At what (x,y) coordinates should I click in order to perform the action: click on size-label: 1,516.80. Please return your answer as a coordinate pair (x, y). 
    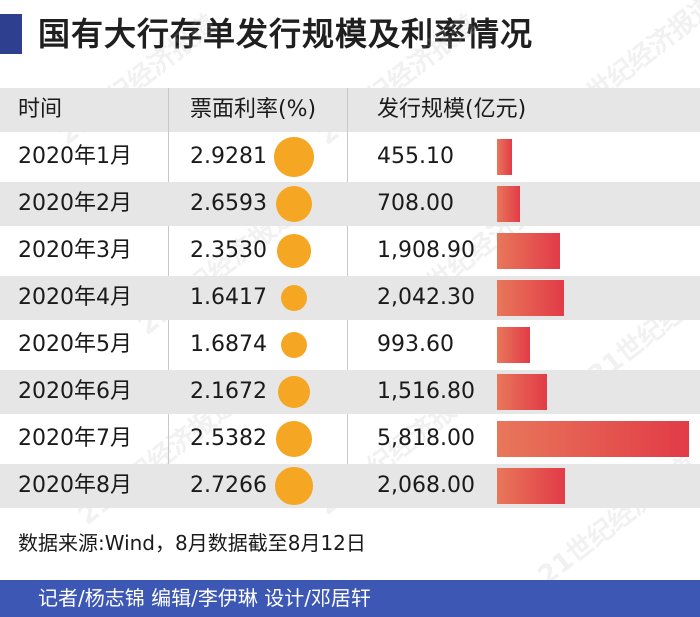
    Looking at the image, I should click on (426, 391).